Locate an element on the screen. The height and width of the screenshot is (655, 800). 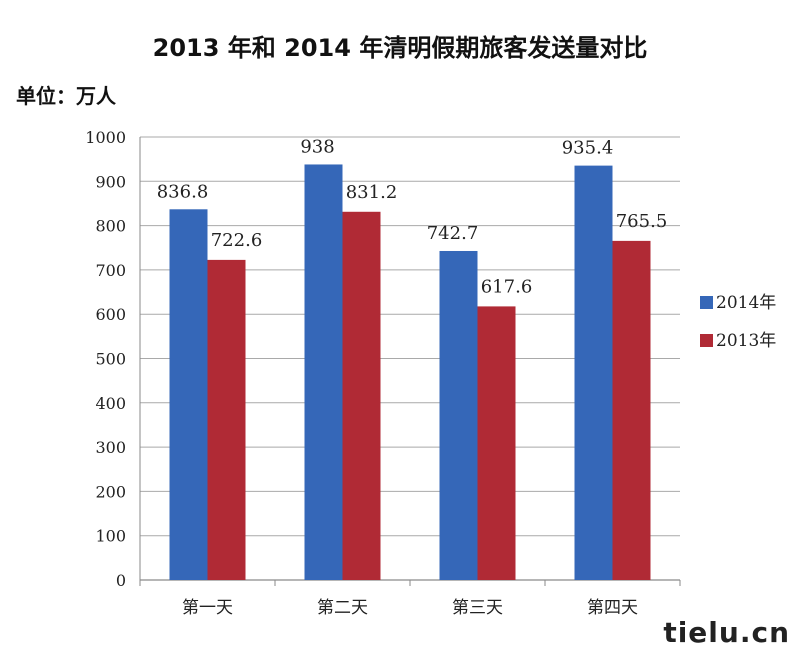
chart-title: 2013 年和 2014 年清明假期旅客发送量对比 is located at coordinates (400, 48).